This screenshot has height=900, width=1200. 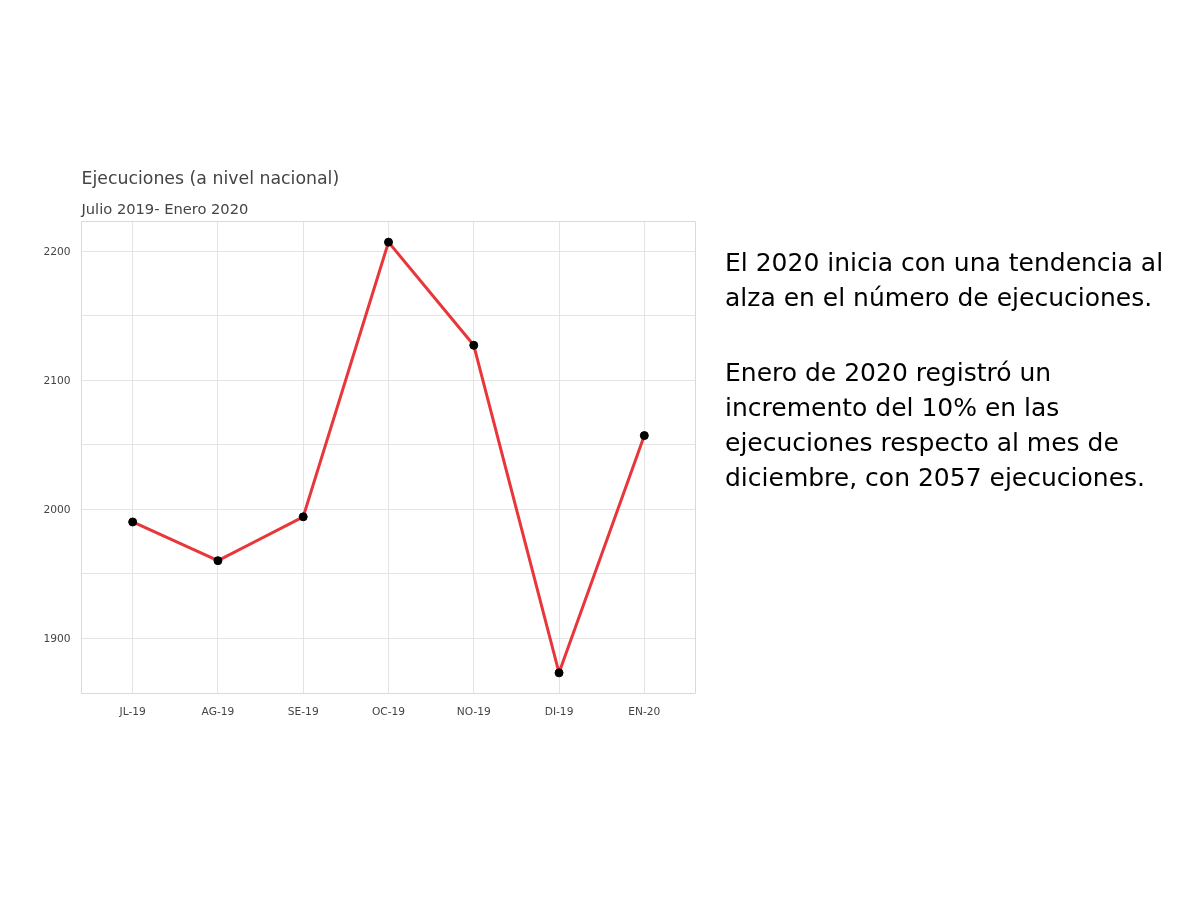 I want to click on y-tick-label: 2000, so click(x=57, y=510).